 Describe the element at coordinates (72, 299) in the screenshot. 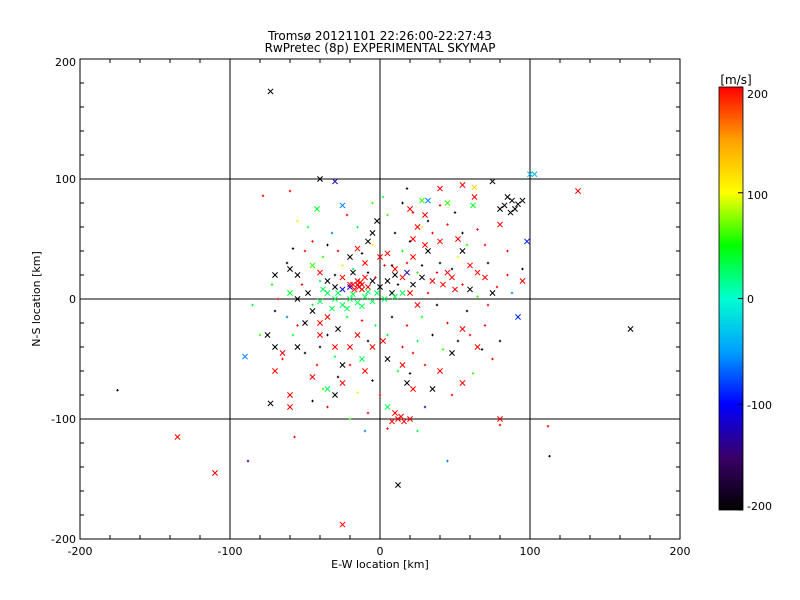

I see `y-tick-label: 0` at that location.